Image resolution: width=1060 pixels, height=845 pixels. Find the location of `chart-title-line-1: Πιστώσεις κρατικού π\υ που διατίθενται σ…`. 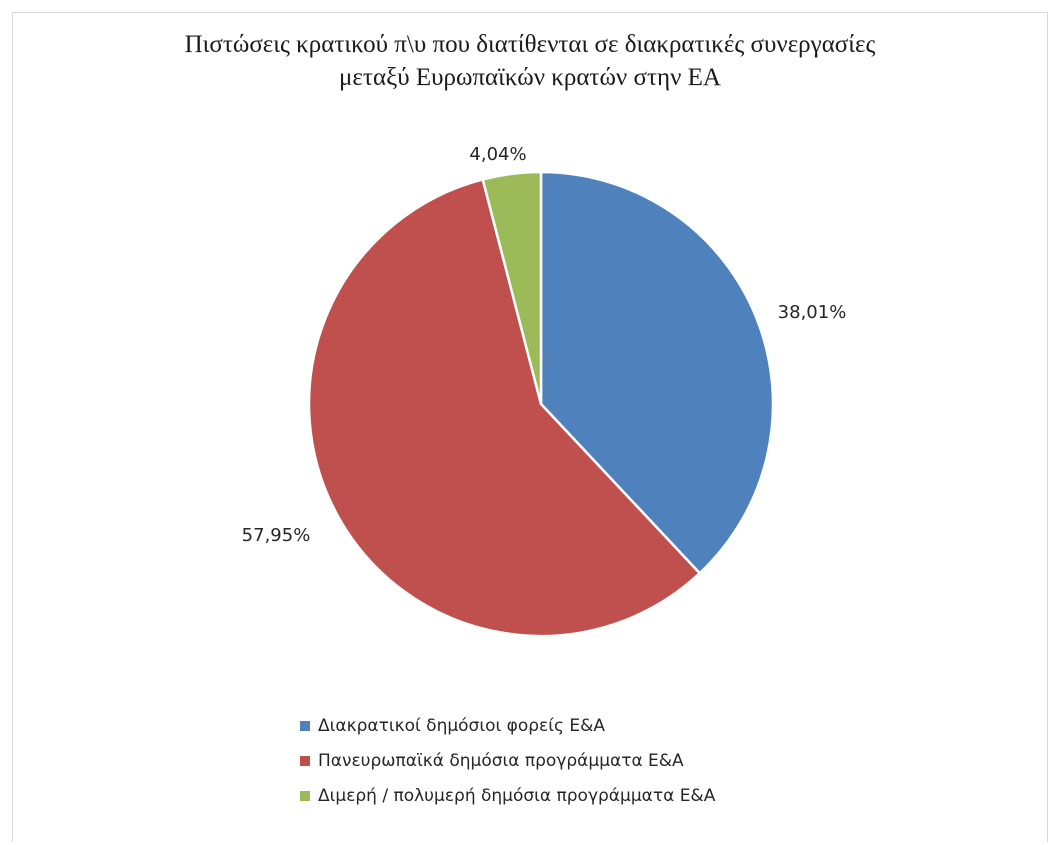

chart-title-line-1: Πιστώσεις κρατικού π\υ που διατίθενται σ… is located at coordinates (530, 44).